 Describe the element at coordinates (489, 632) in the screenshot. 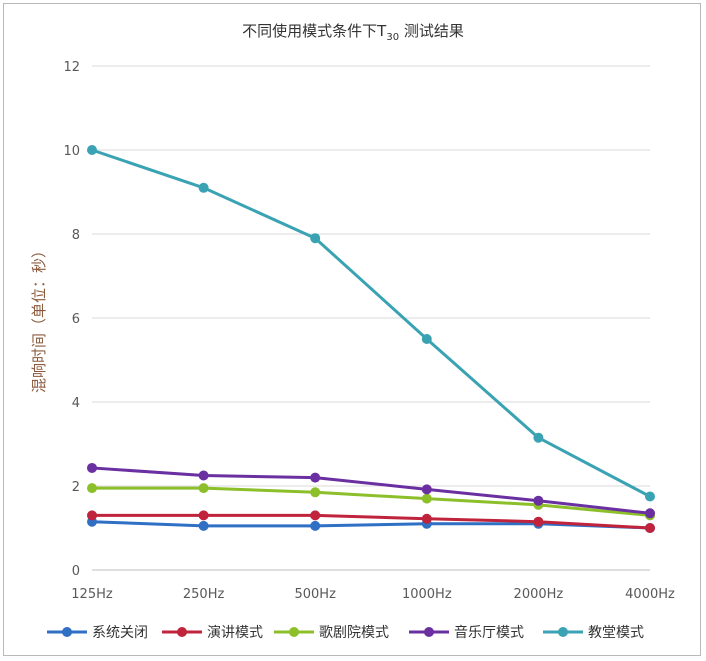

I see `legend-label: 音乐厅模式` at that location.